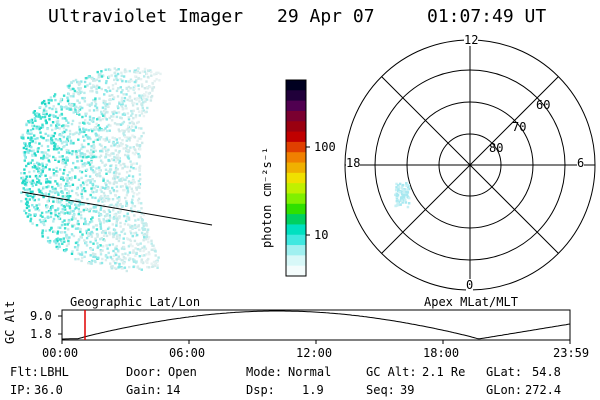  Describe the element at coordinates (407, 390) in the screenshot. I see `info-seq-value: 39` at that location.